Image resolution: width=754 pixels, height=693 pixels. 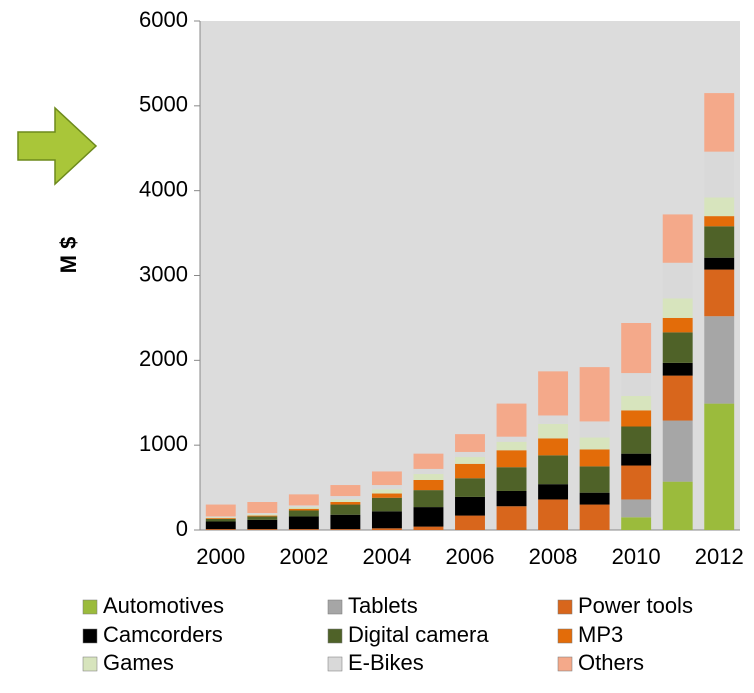 What do you see at coordinates (553, 556) in the screenshot?
I see `x-tick-label: 2008` at bounding box center [553, 556].